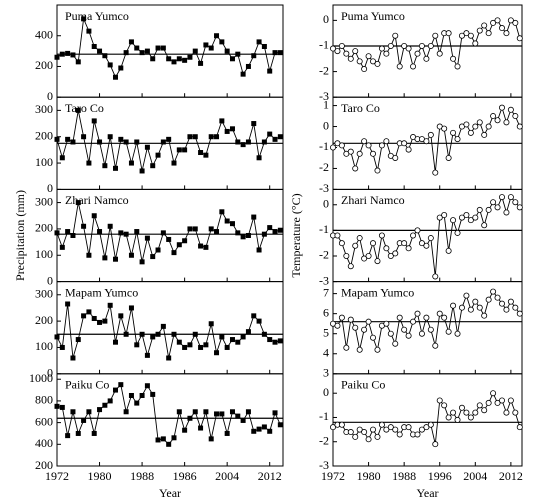  Describe the element at coordinates (324, 465) in the screenshot. I see `y-tick-label: -3` at that location.